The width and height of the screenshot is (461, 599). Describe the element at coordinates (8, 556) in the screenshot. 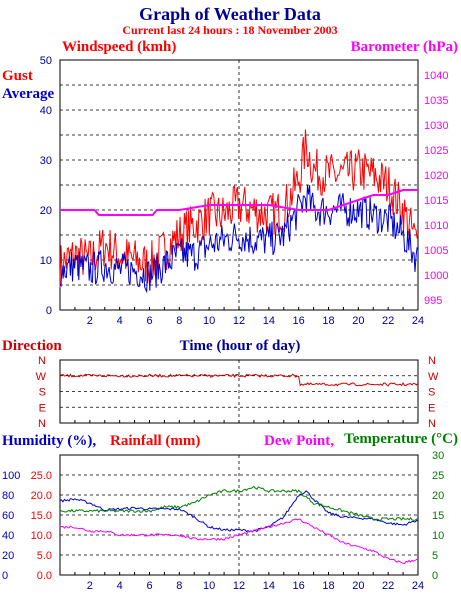

I see `humidity-tick-label: 20` at that location.